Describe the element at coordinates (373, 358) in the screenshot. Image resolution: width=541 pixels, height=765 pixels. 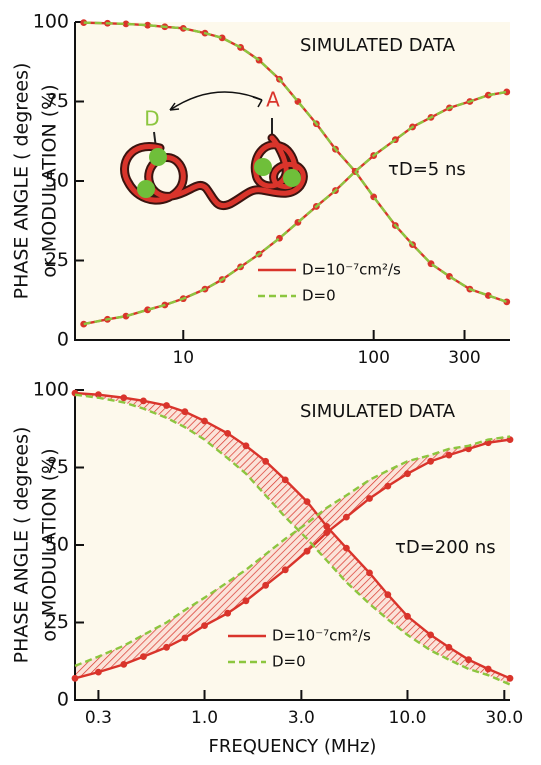
I see `x-tick-label: 100` at that location.